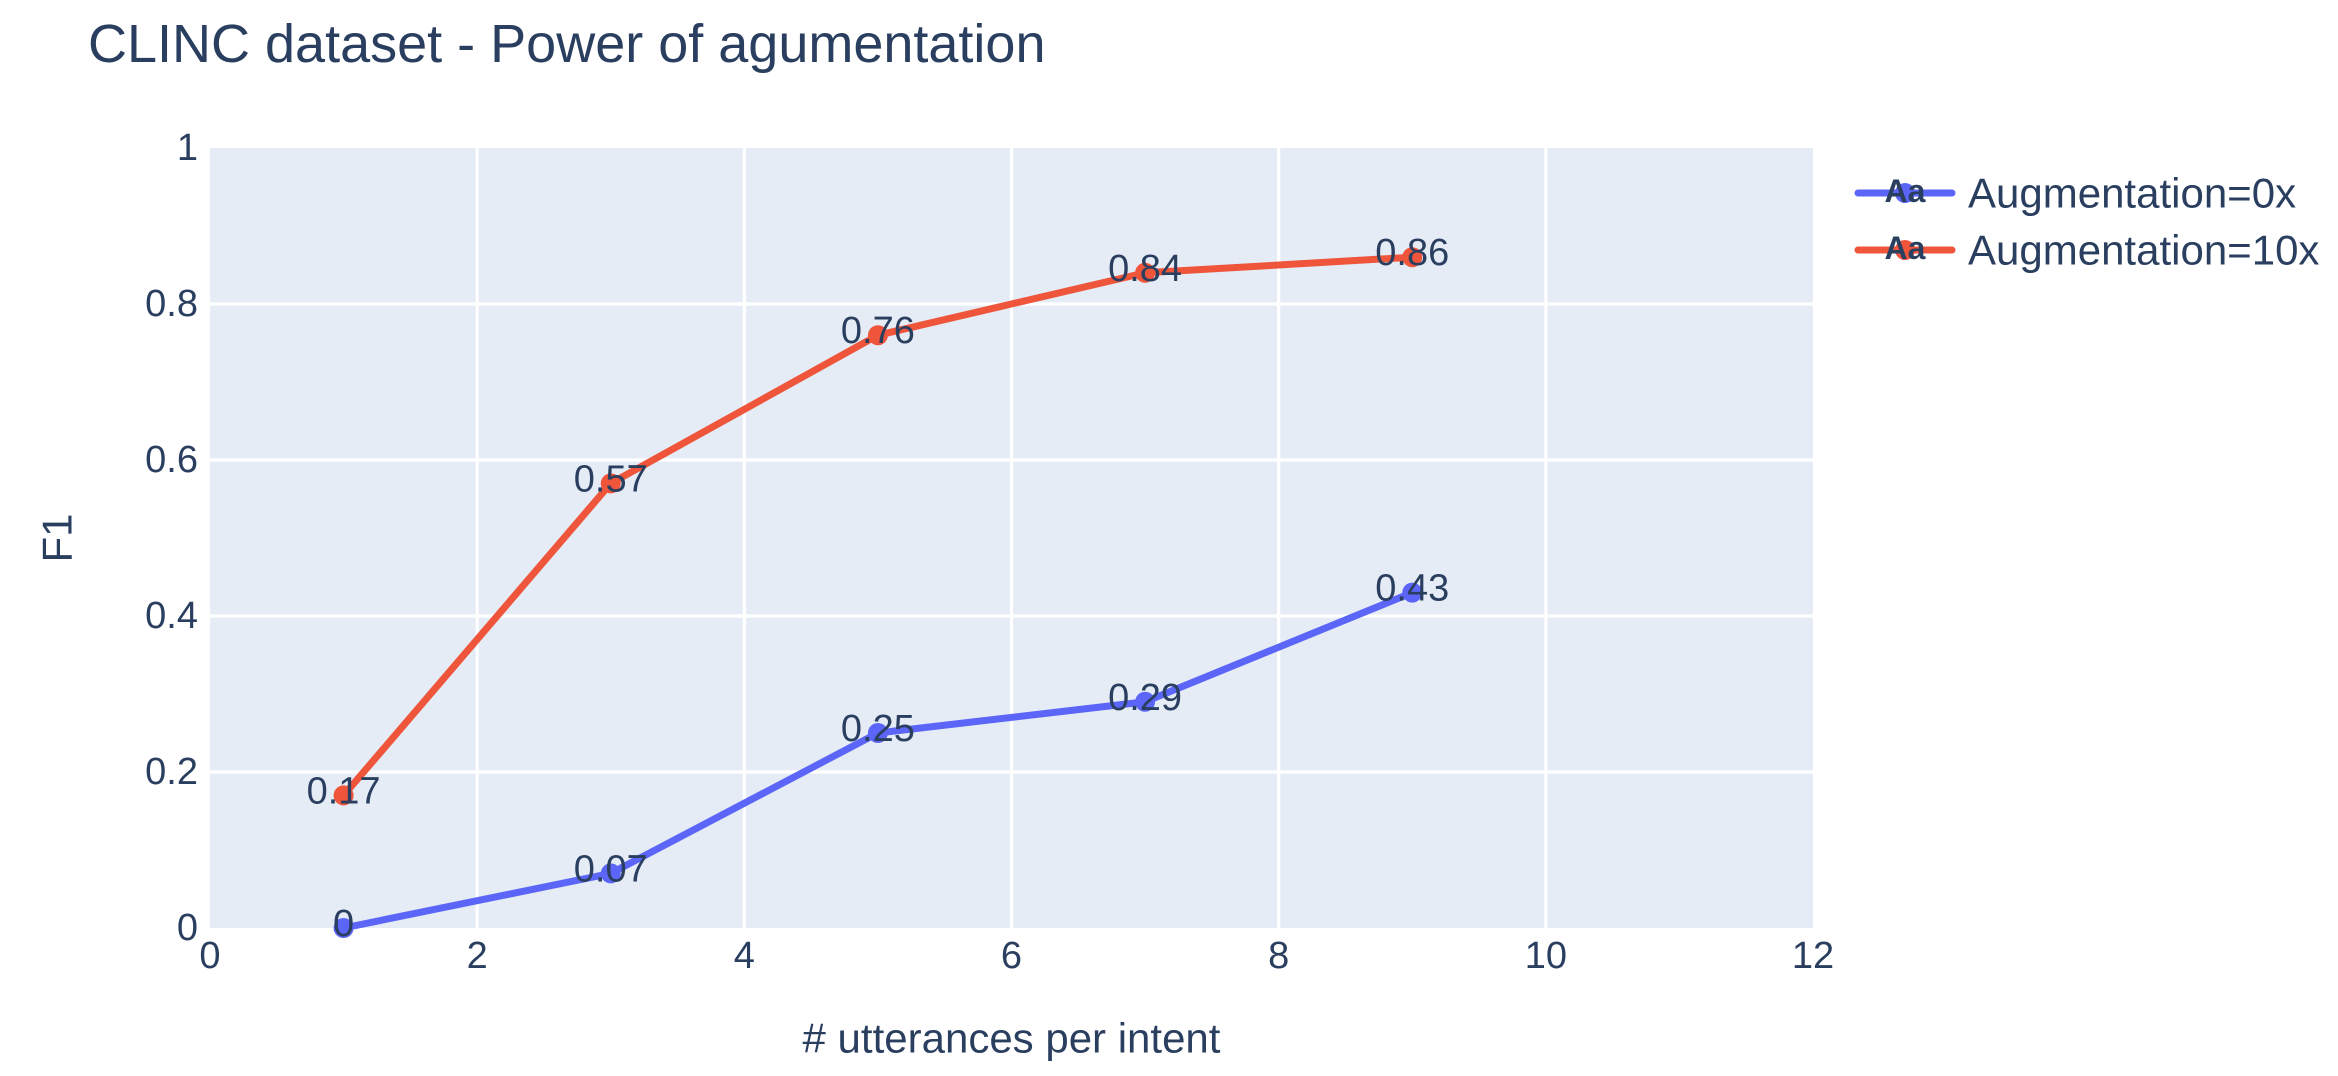 The height and width of the screenshot is (1076, 2338). I want to click on x-tick-label: 12, so click(1813, 956).